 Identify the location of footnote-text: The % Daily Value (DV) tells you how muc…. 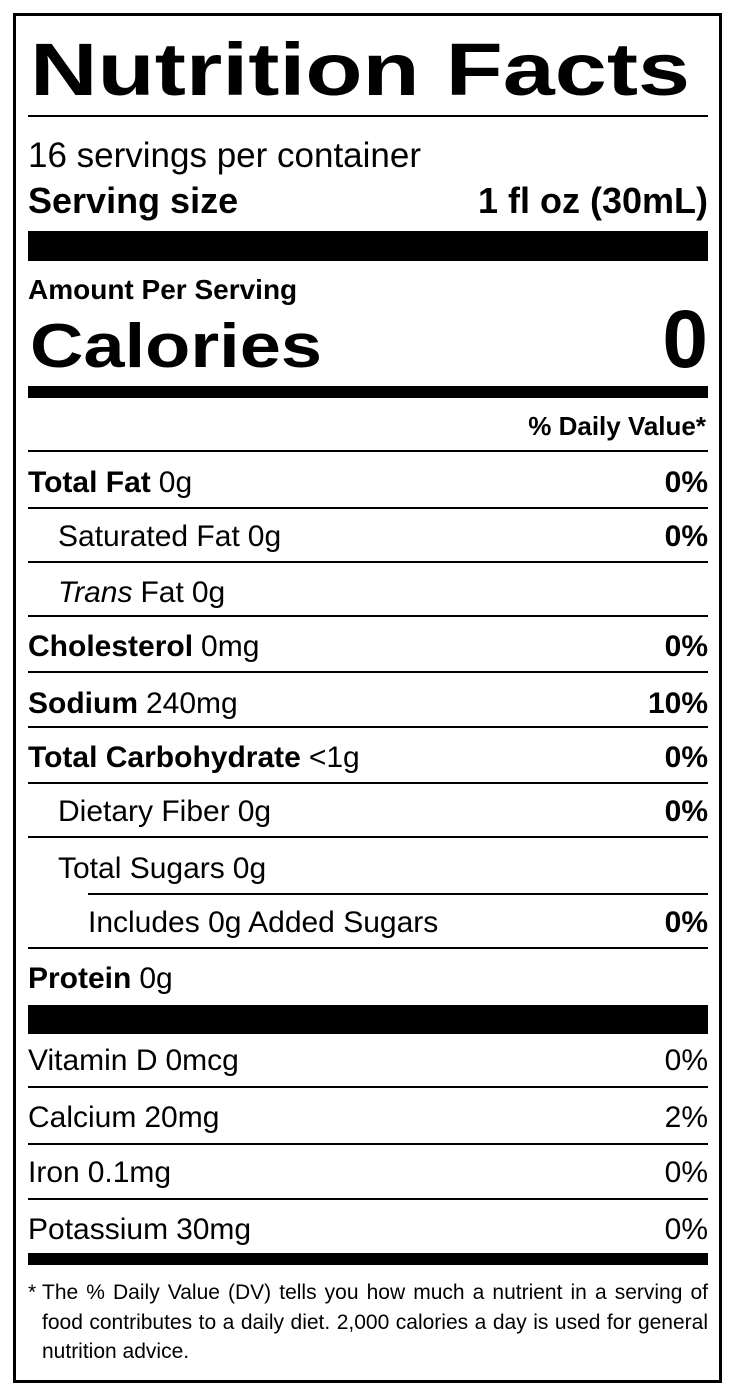
(375, 1322).